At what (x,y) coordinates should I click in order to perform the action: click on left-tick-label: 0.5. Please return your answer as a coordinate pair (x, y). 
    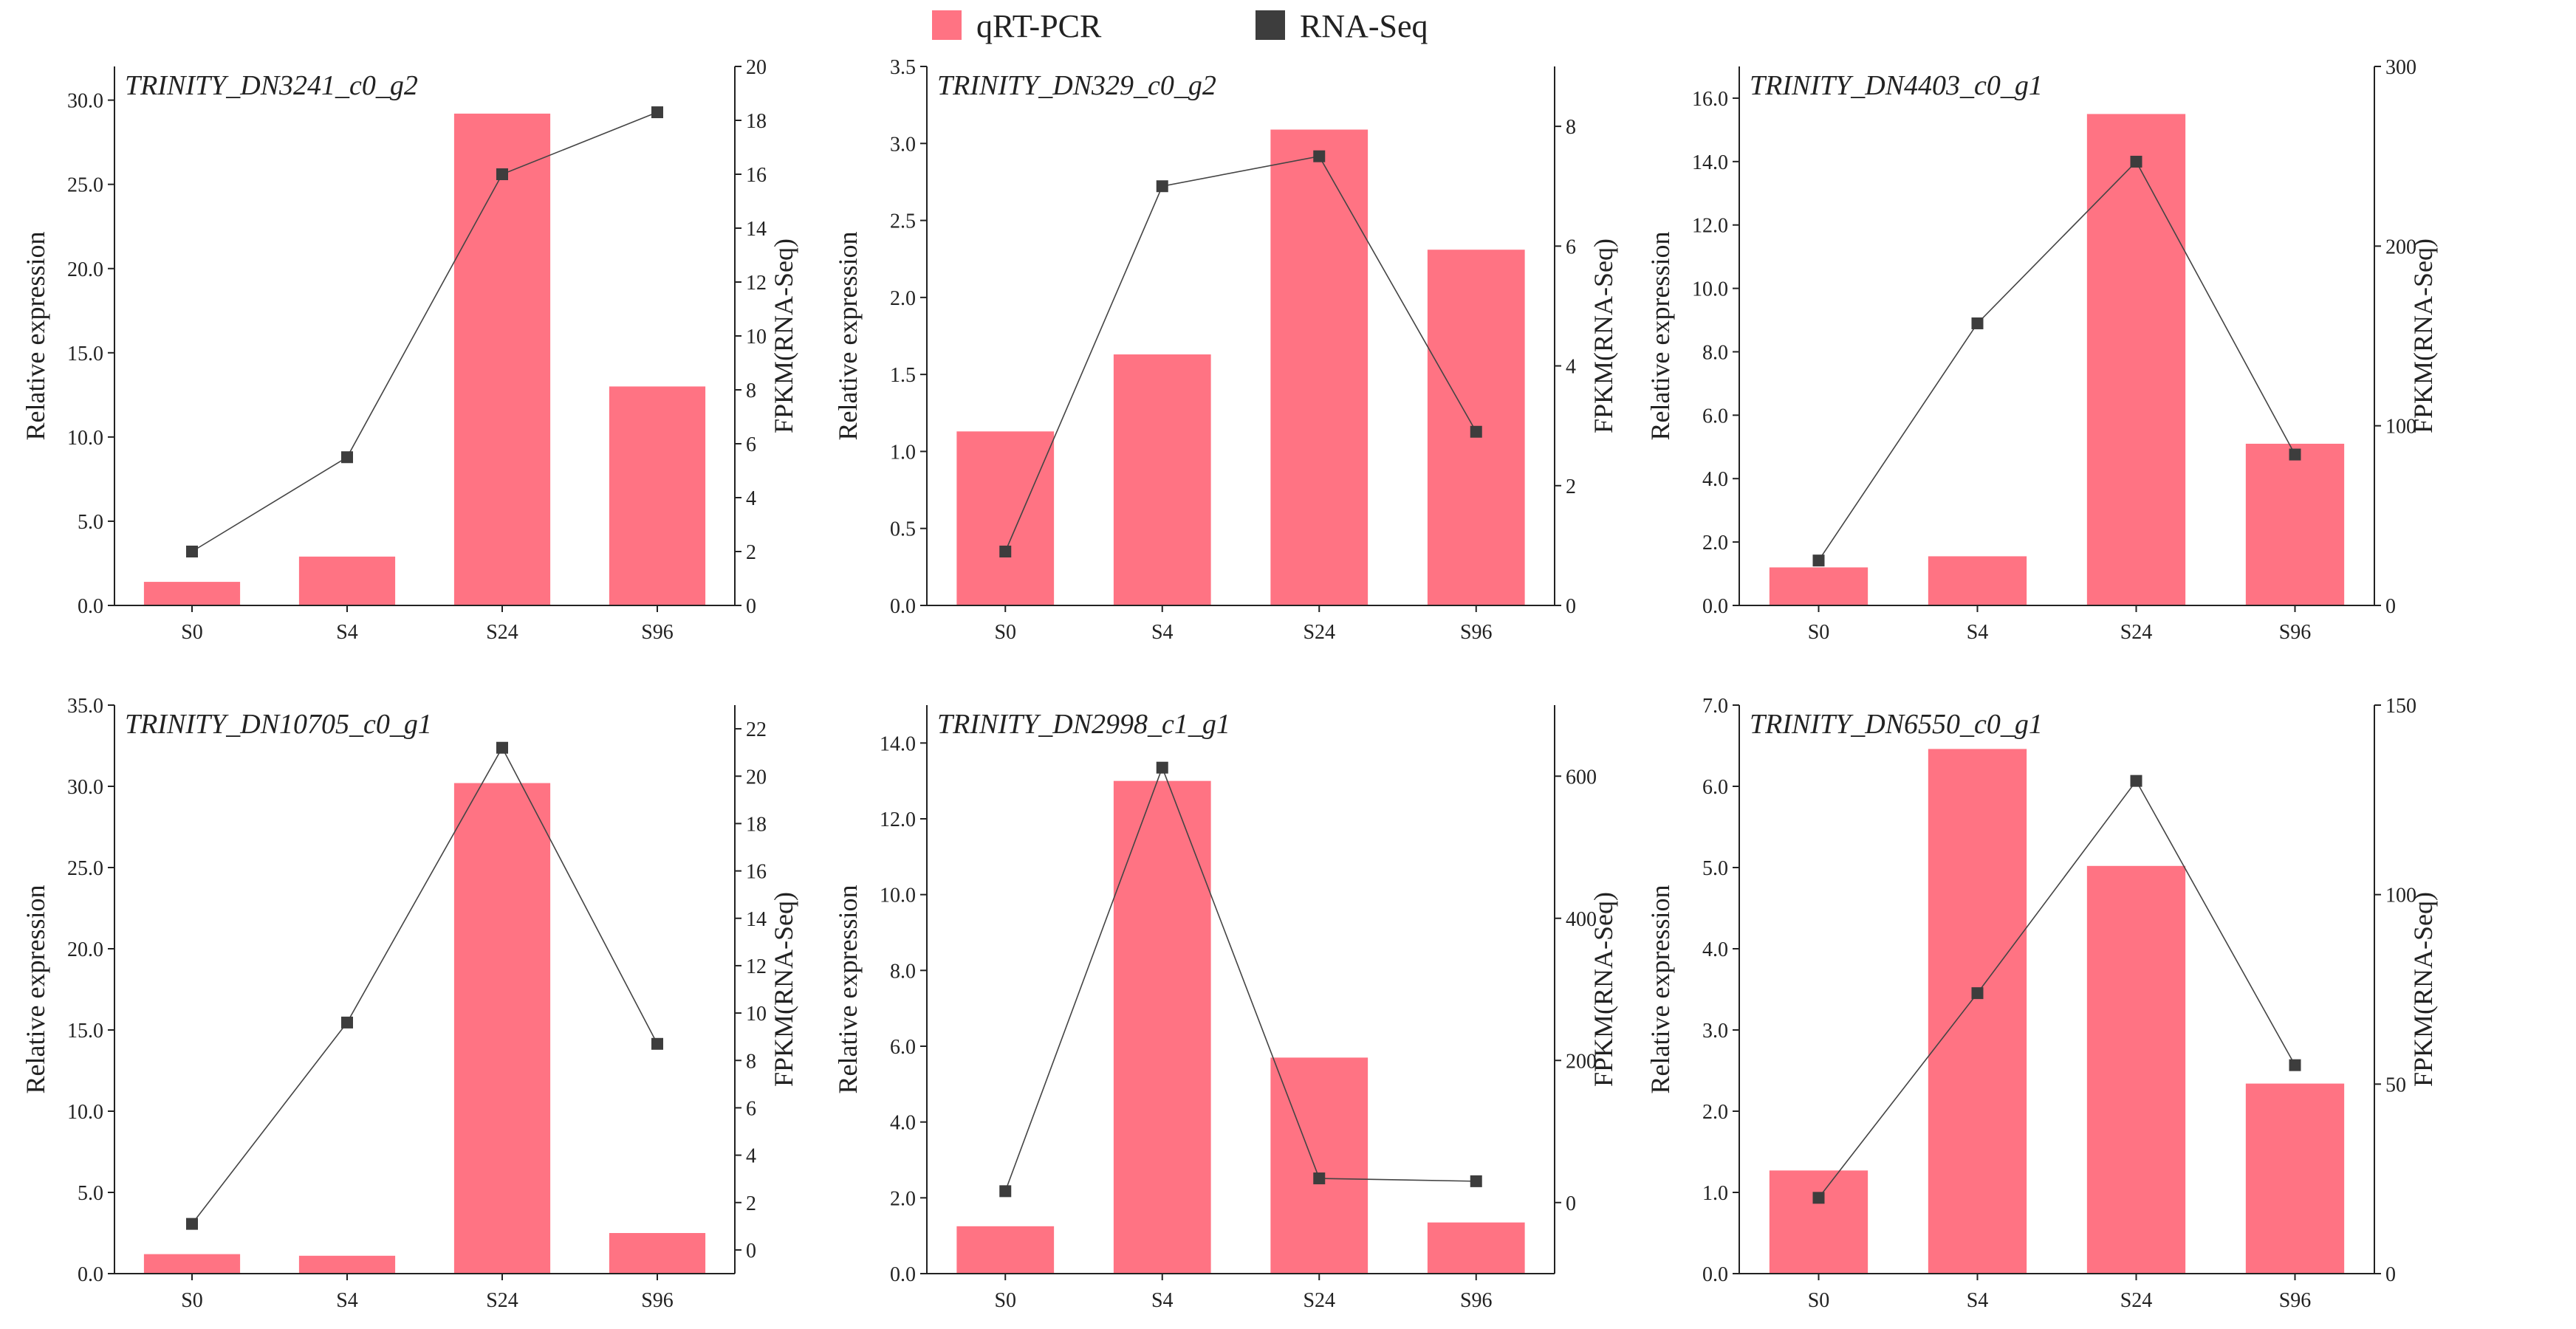
    Looking at the image, I should click on (903, 529).